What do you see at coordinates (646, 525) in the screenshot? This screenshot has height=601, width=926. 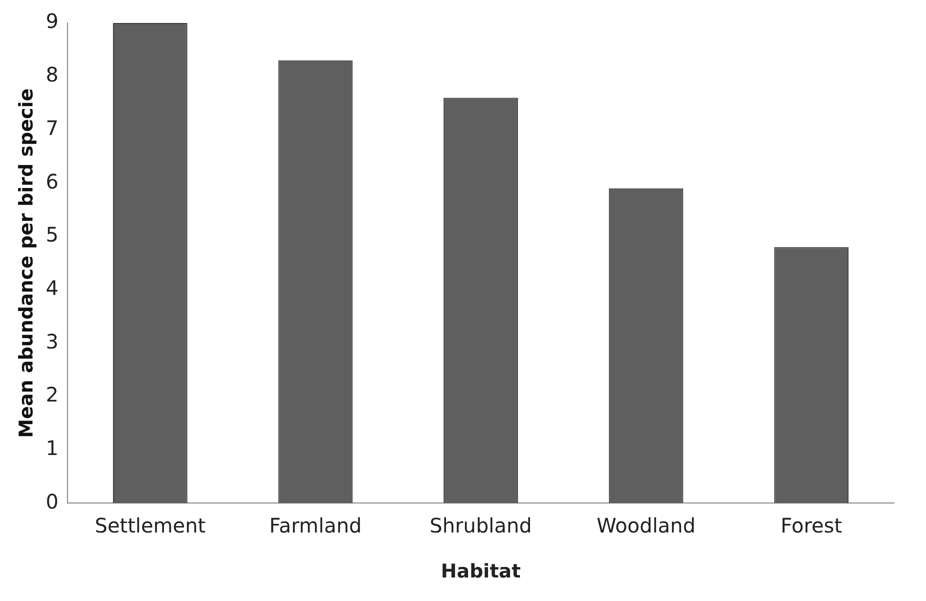 I see `x-tick-label: Woodland` at bounding box center [646, 525].